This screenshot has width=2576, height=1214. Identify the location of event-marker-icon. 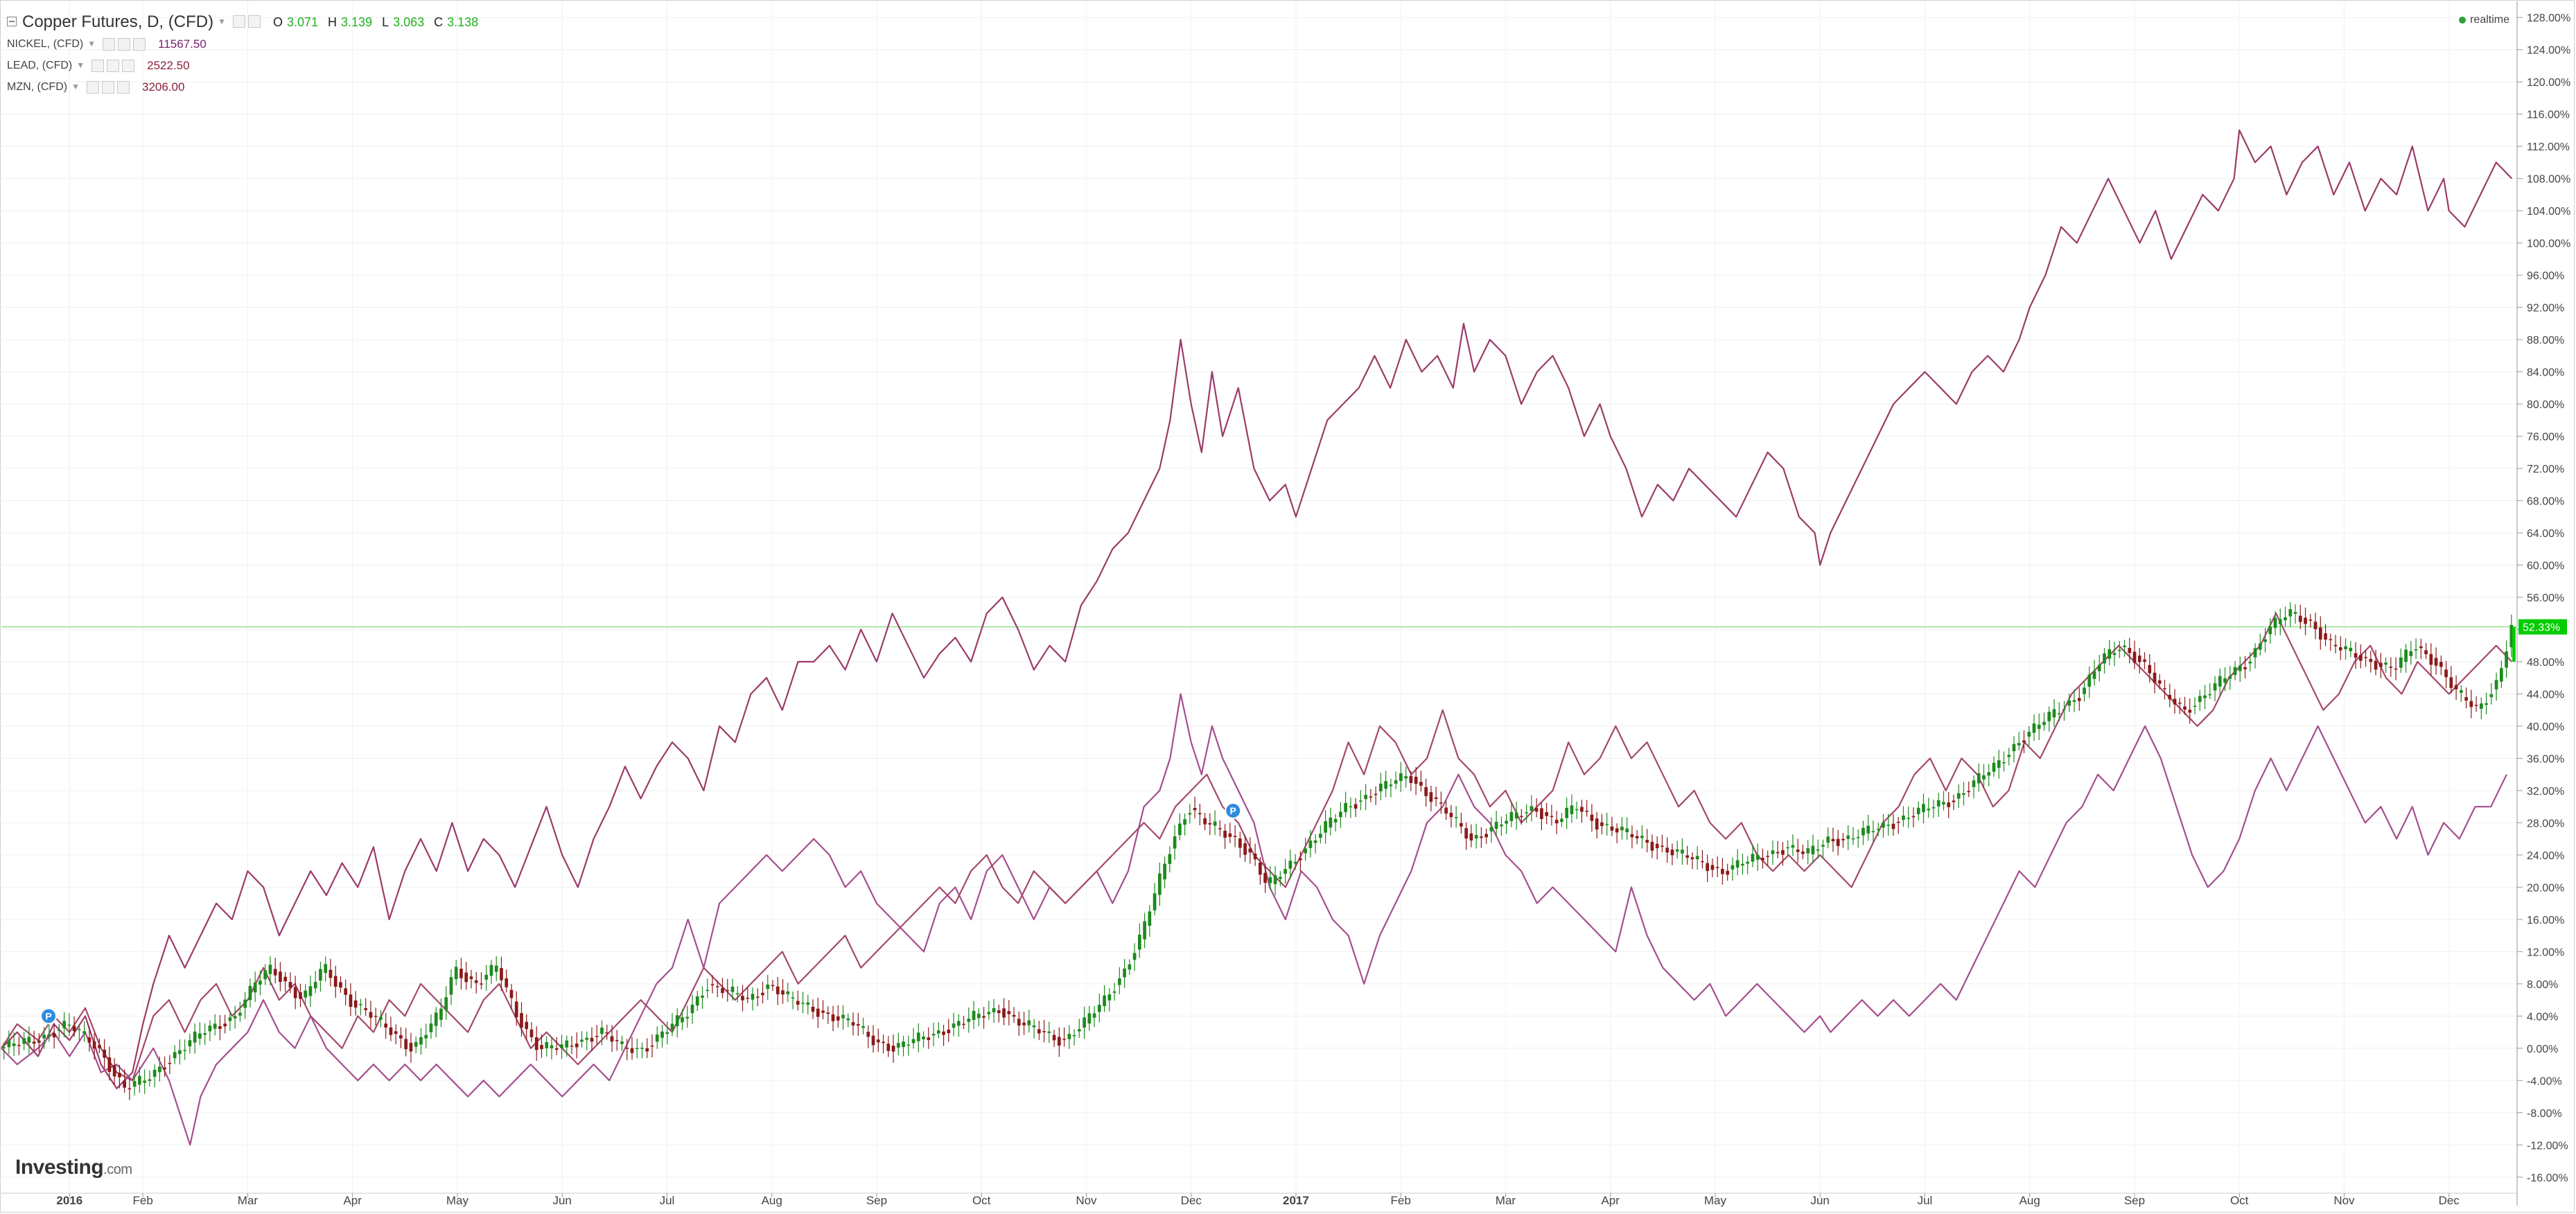
(1233, 810).